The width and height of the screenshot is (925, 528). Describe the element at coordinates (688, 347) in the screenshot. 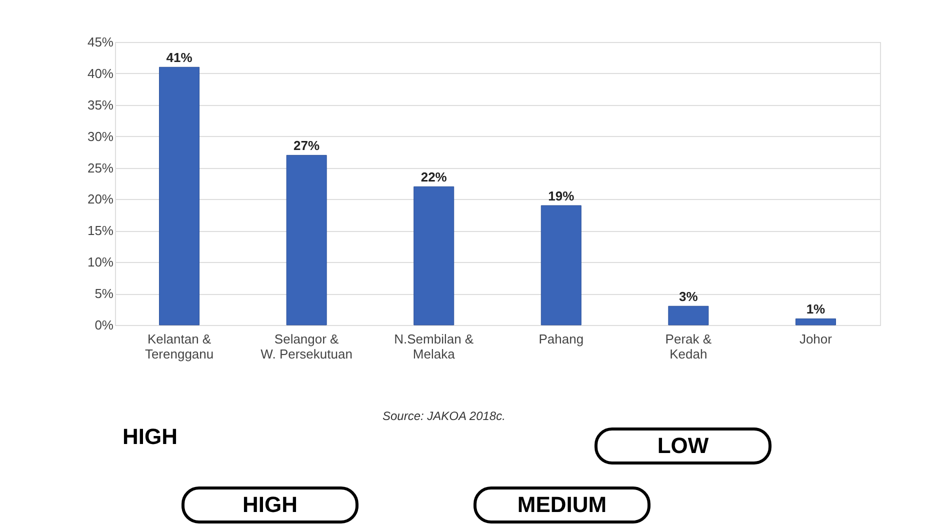

I see `x-tick-label: Perak & Kedah` at that location.